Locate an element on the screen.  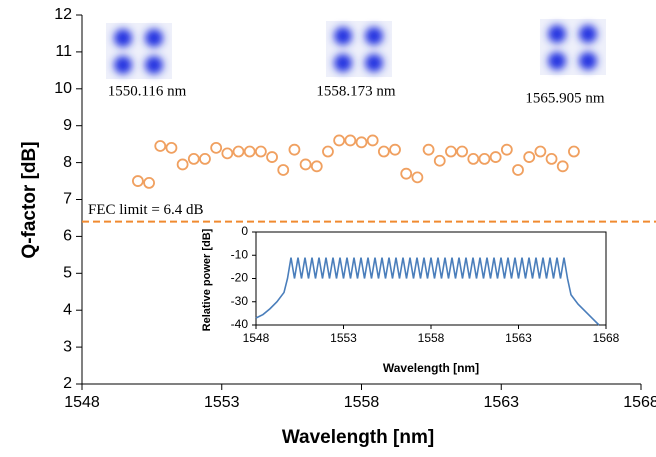
y-tick-label: 0 is located at coordinates (244, 231).